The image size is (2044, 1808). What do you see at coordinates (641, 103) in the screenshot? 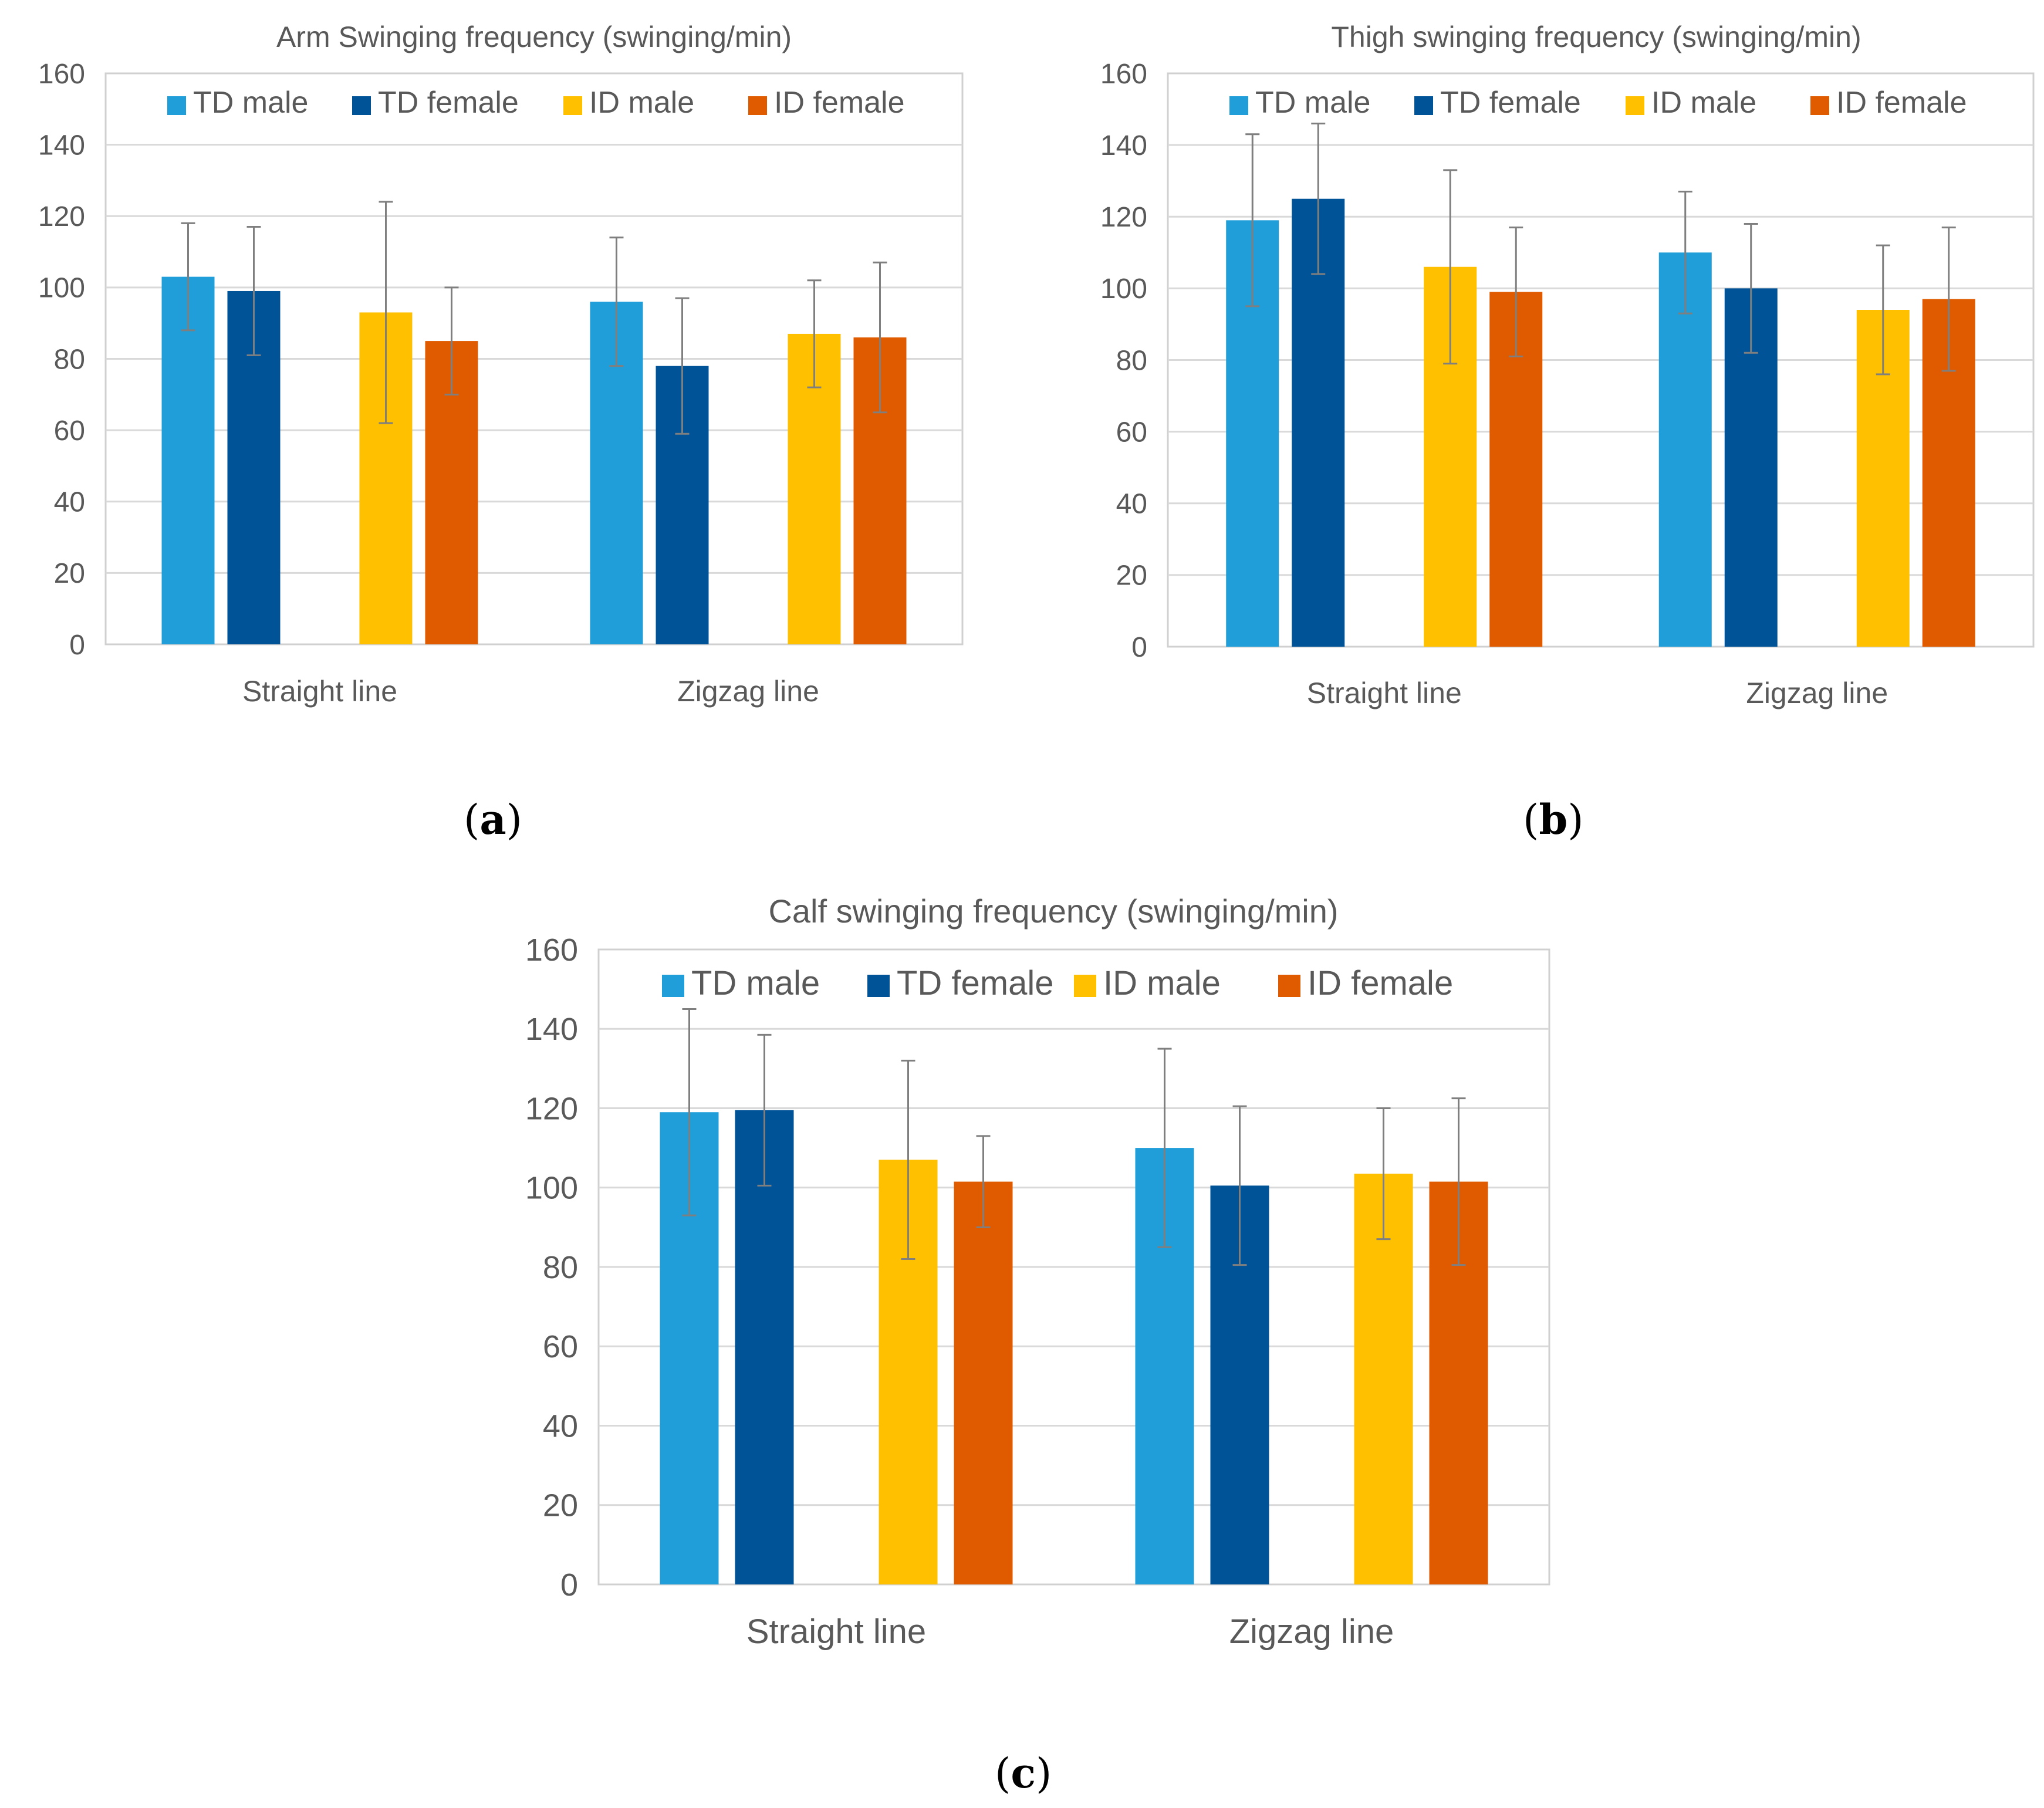
I see `legend-label-a-2: ID male` at bounding box center [641, 103].